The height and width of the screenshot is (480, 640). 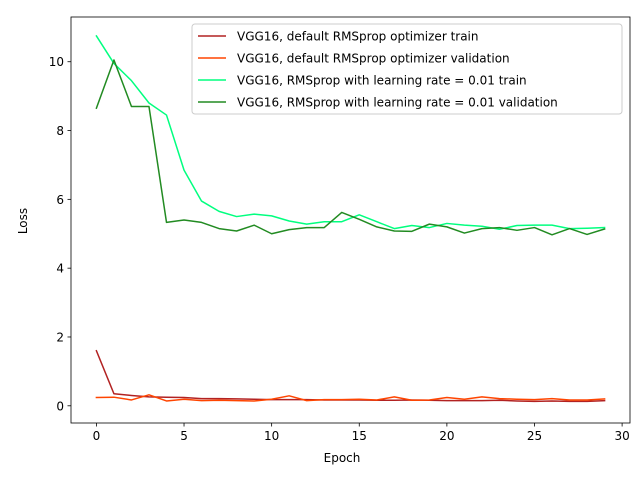 I want to click on y-tick-label: 2, so click(x=60, y=337).